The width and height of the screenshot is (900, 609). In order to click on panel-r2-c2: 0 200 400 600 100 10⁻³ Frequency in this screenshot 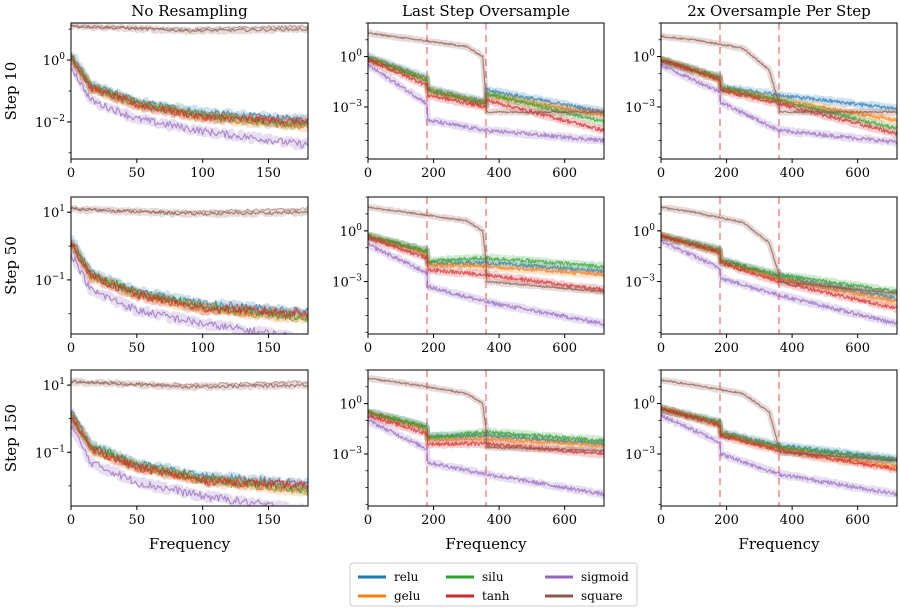, I will do `click(761, 461)`.